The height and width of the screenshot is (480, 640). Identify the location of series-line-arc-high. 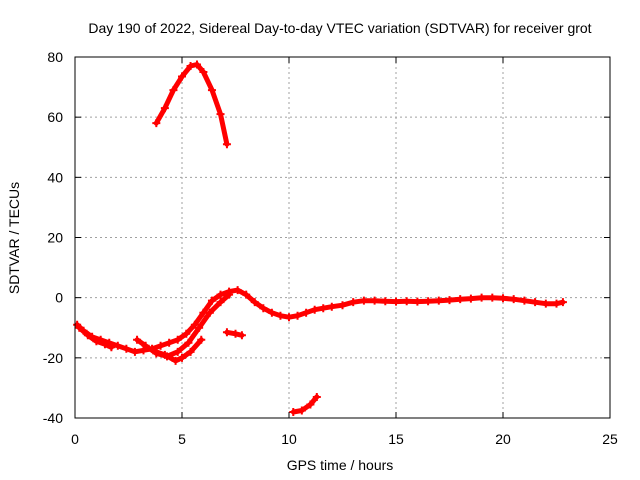
(191, 104).